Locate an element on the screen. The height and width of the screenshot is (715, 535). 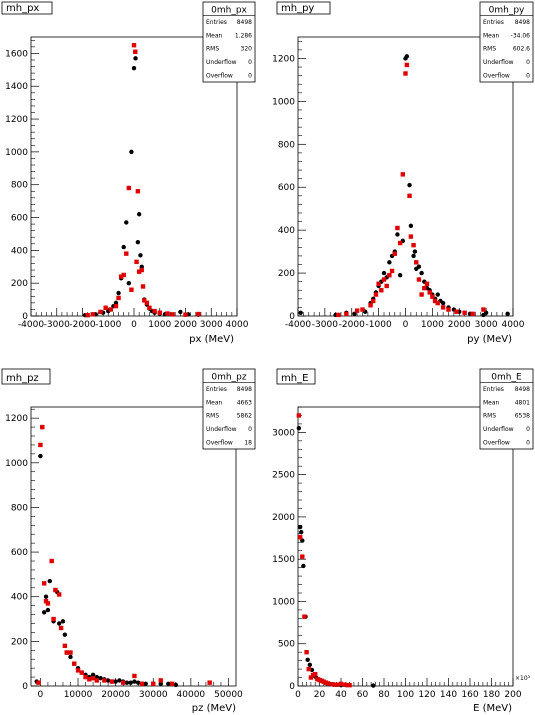
x-tick-label: 40000 is located at coordinates (191, 695).